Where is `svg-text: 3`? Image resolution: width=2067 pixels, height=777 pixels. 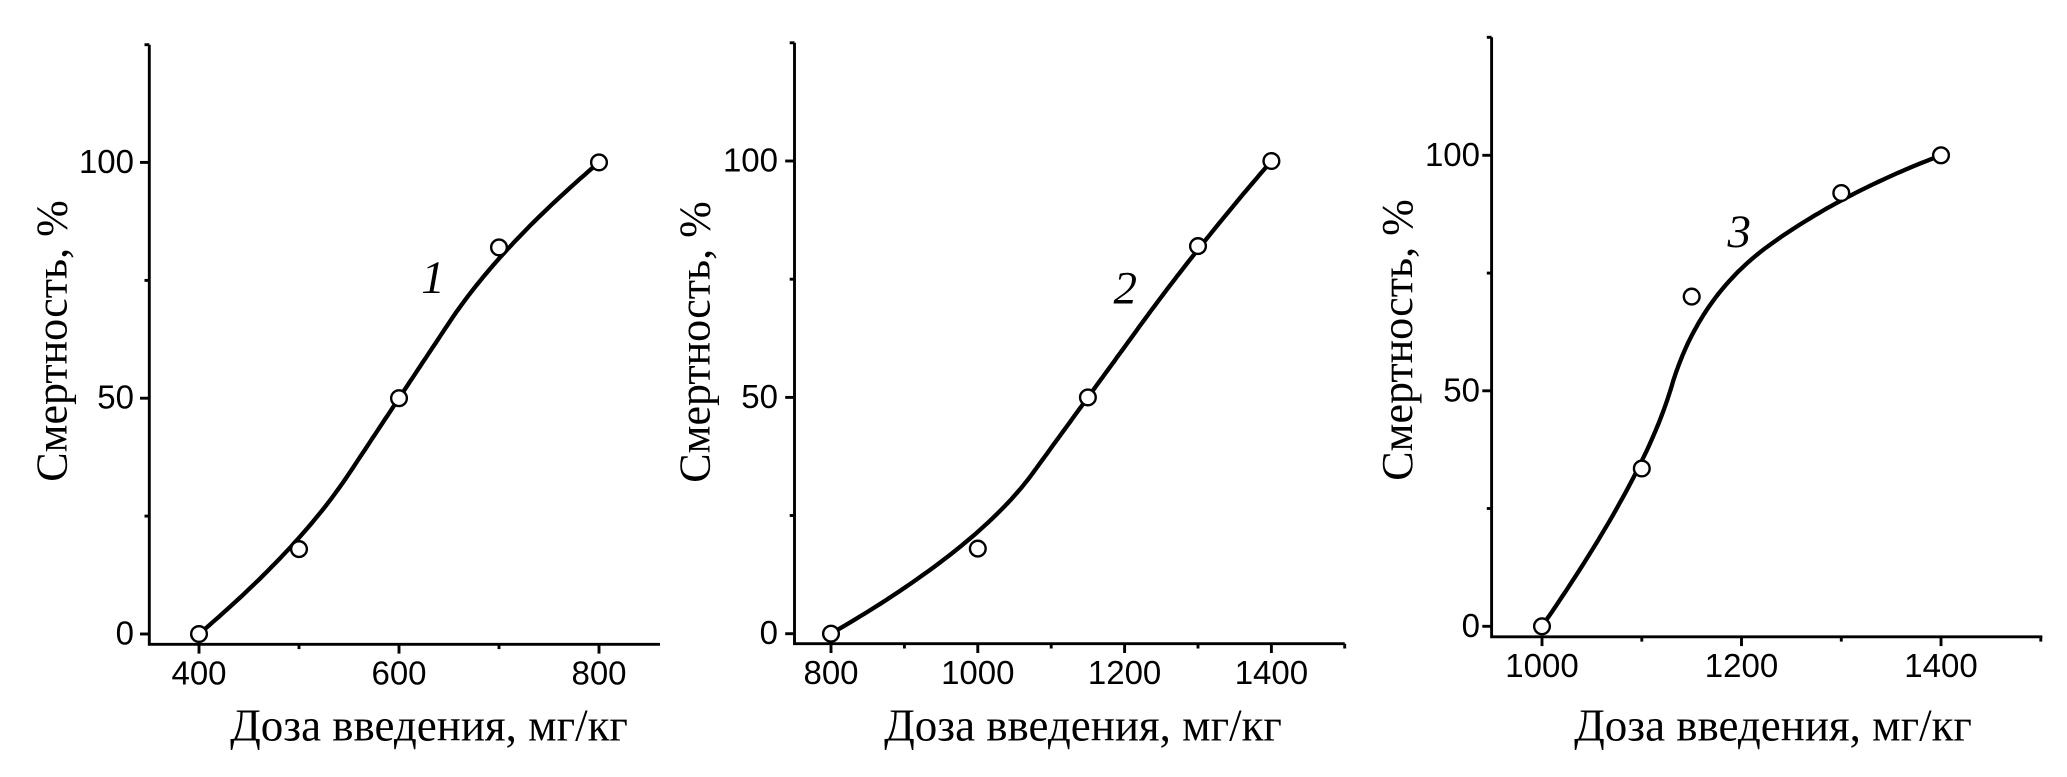 svg-text: 3 is located at coordinates (1739, 232).